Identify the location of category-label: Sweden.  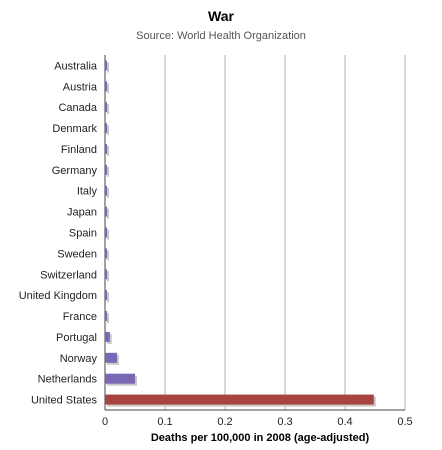
(77, 254).